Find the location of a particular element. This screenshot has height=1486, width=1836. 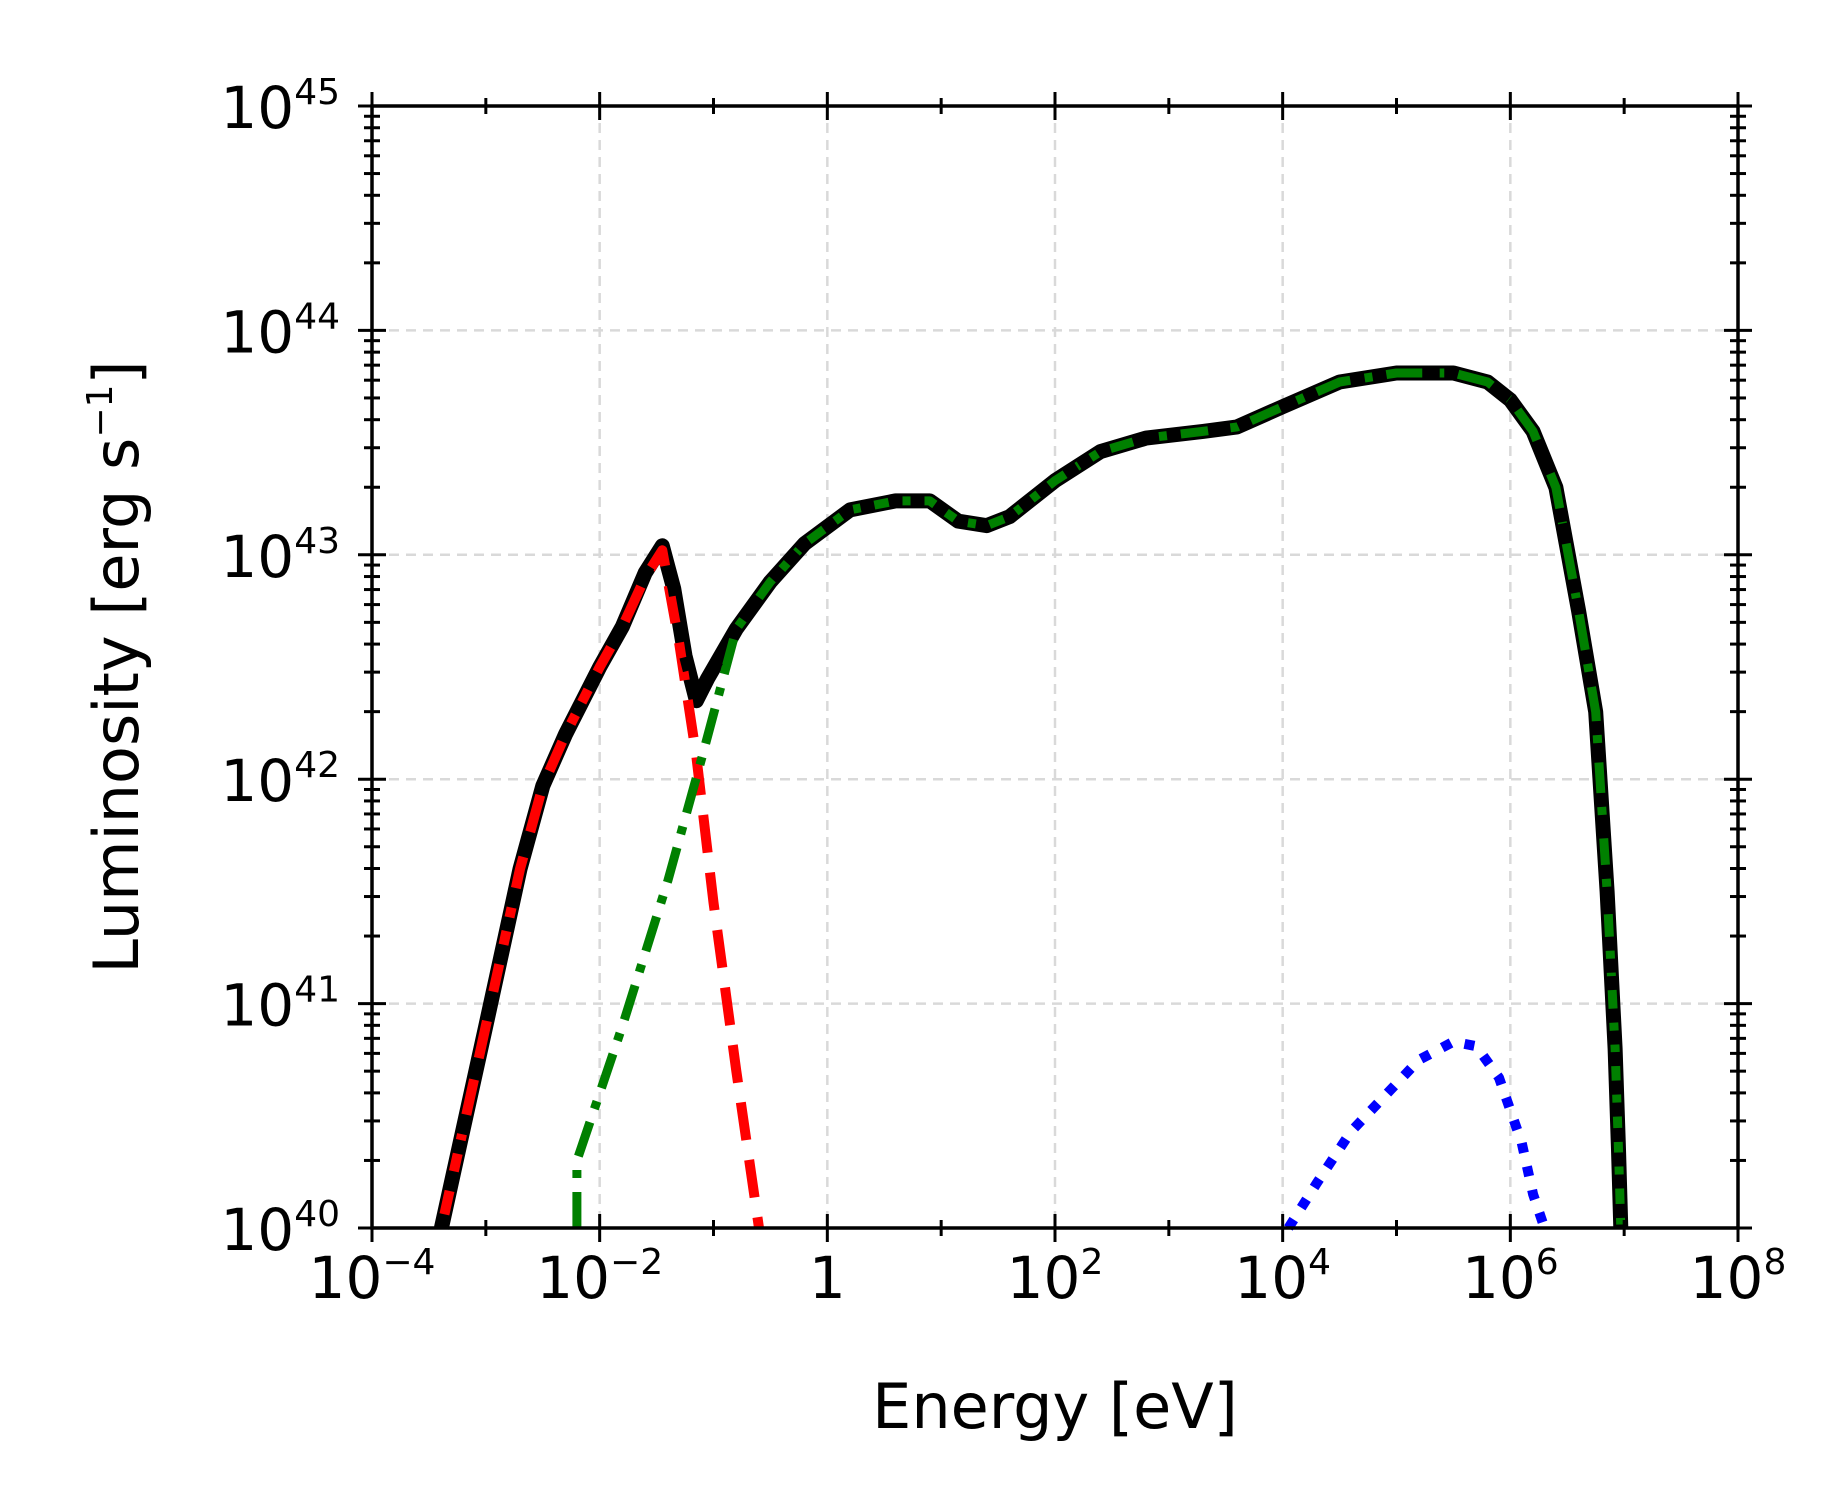

x-tick-label-exp: 2 is located at coordinates (1091, 1262).